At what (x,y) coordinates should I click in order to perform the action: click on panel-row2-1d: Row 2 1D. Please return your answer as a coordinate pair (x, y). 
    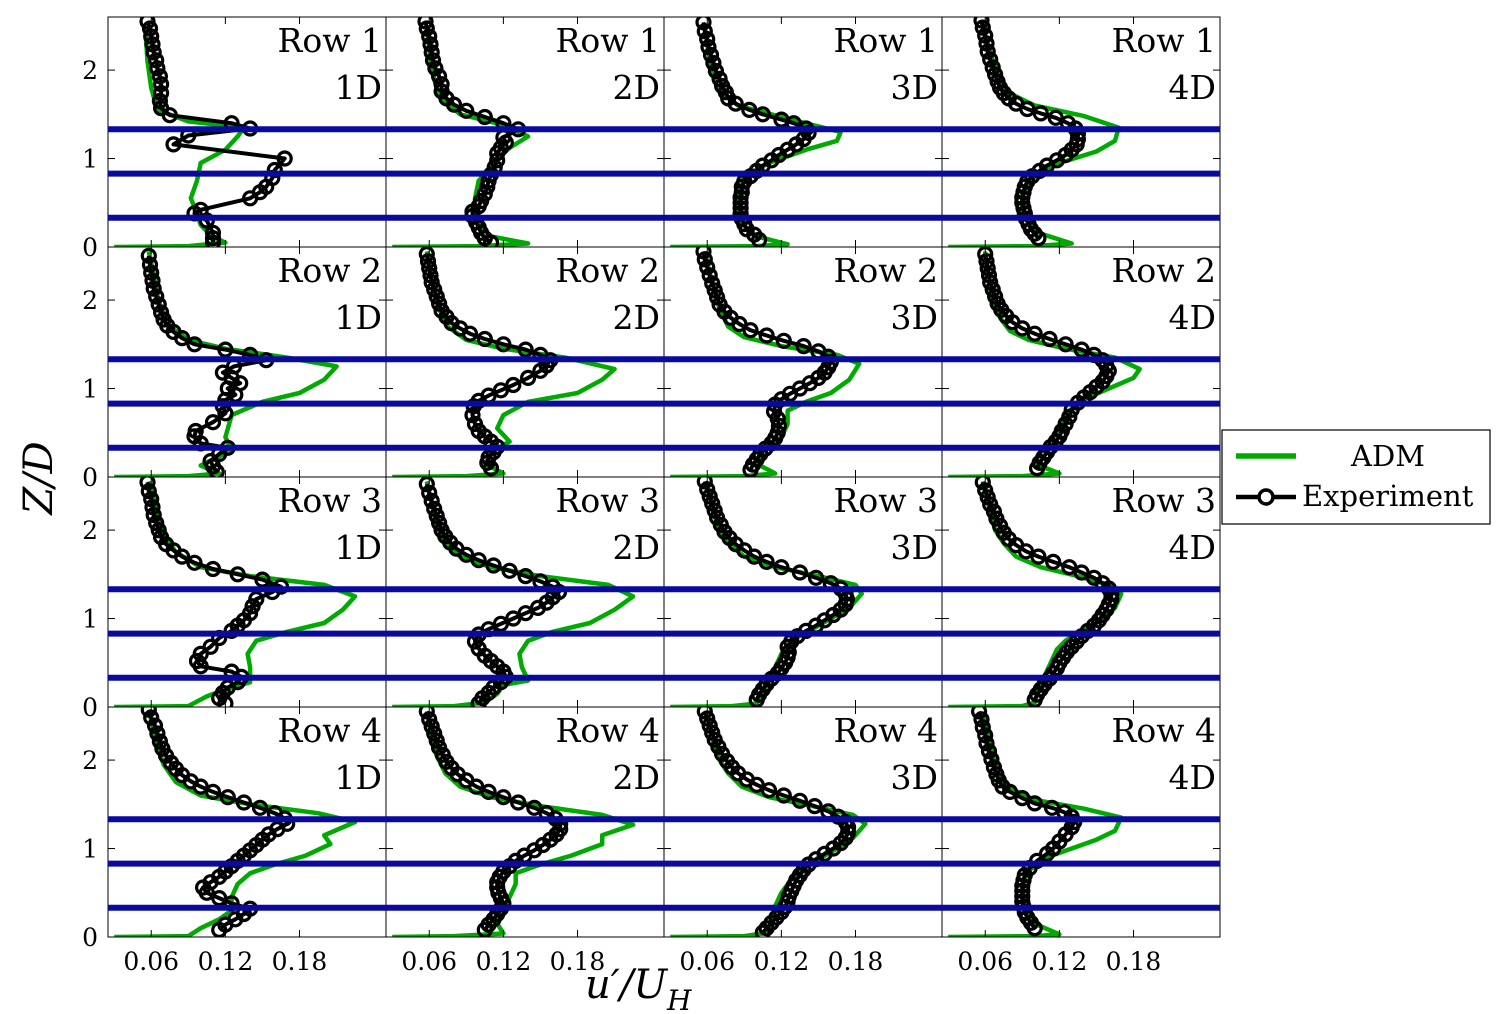
    Looking at the image, I should click on (247, 362).